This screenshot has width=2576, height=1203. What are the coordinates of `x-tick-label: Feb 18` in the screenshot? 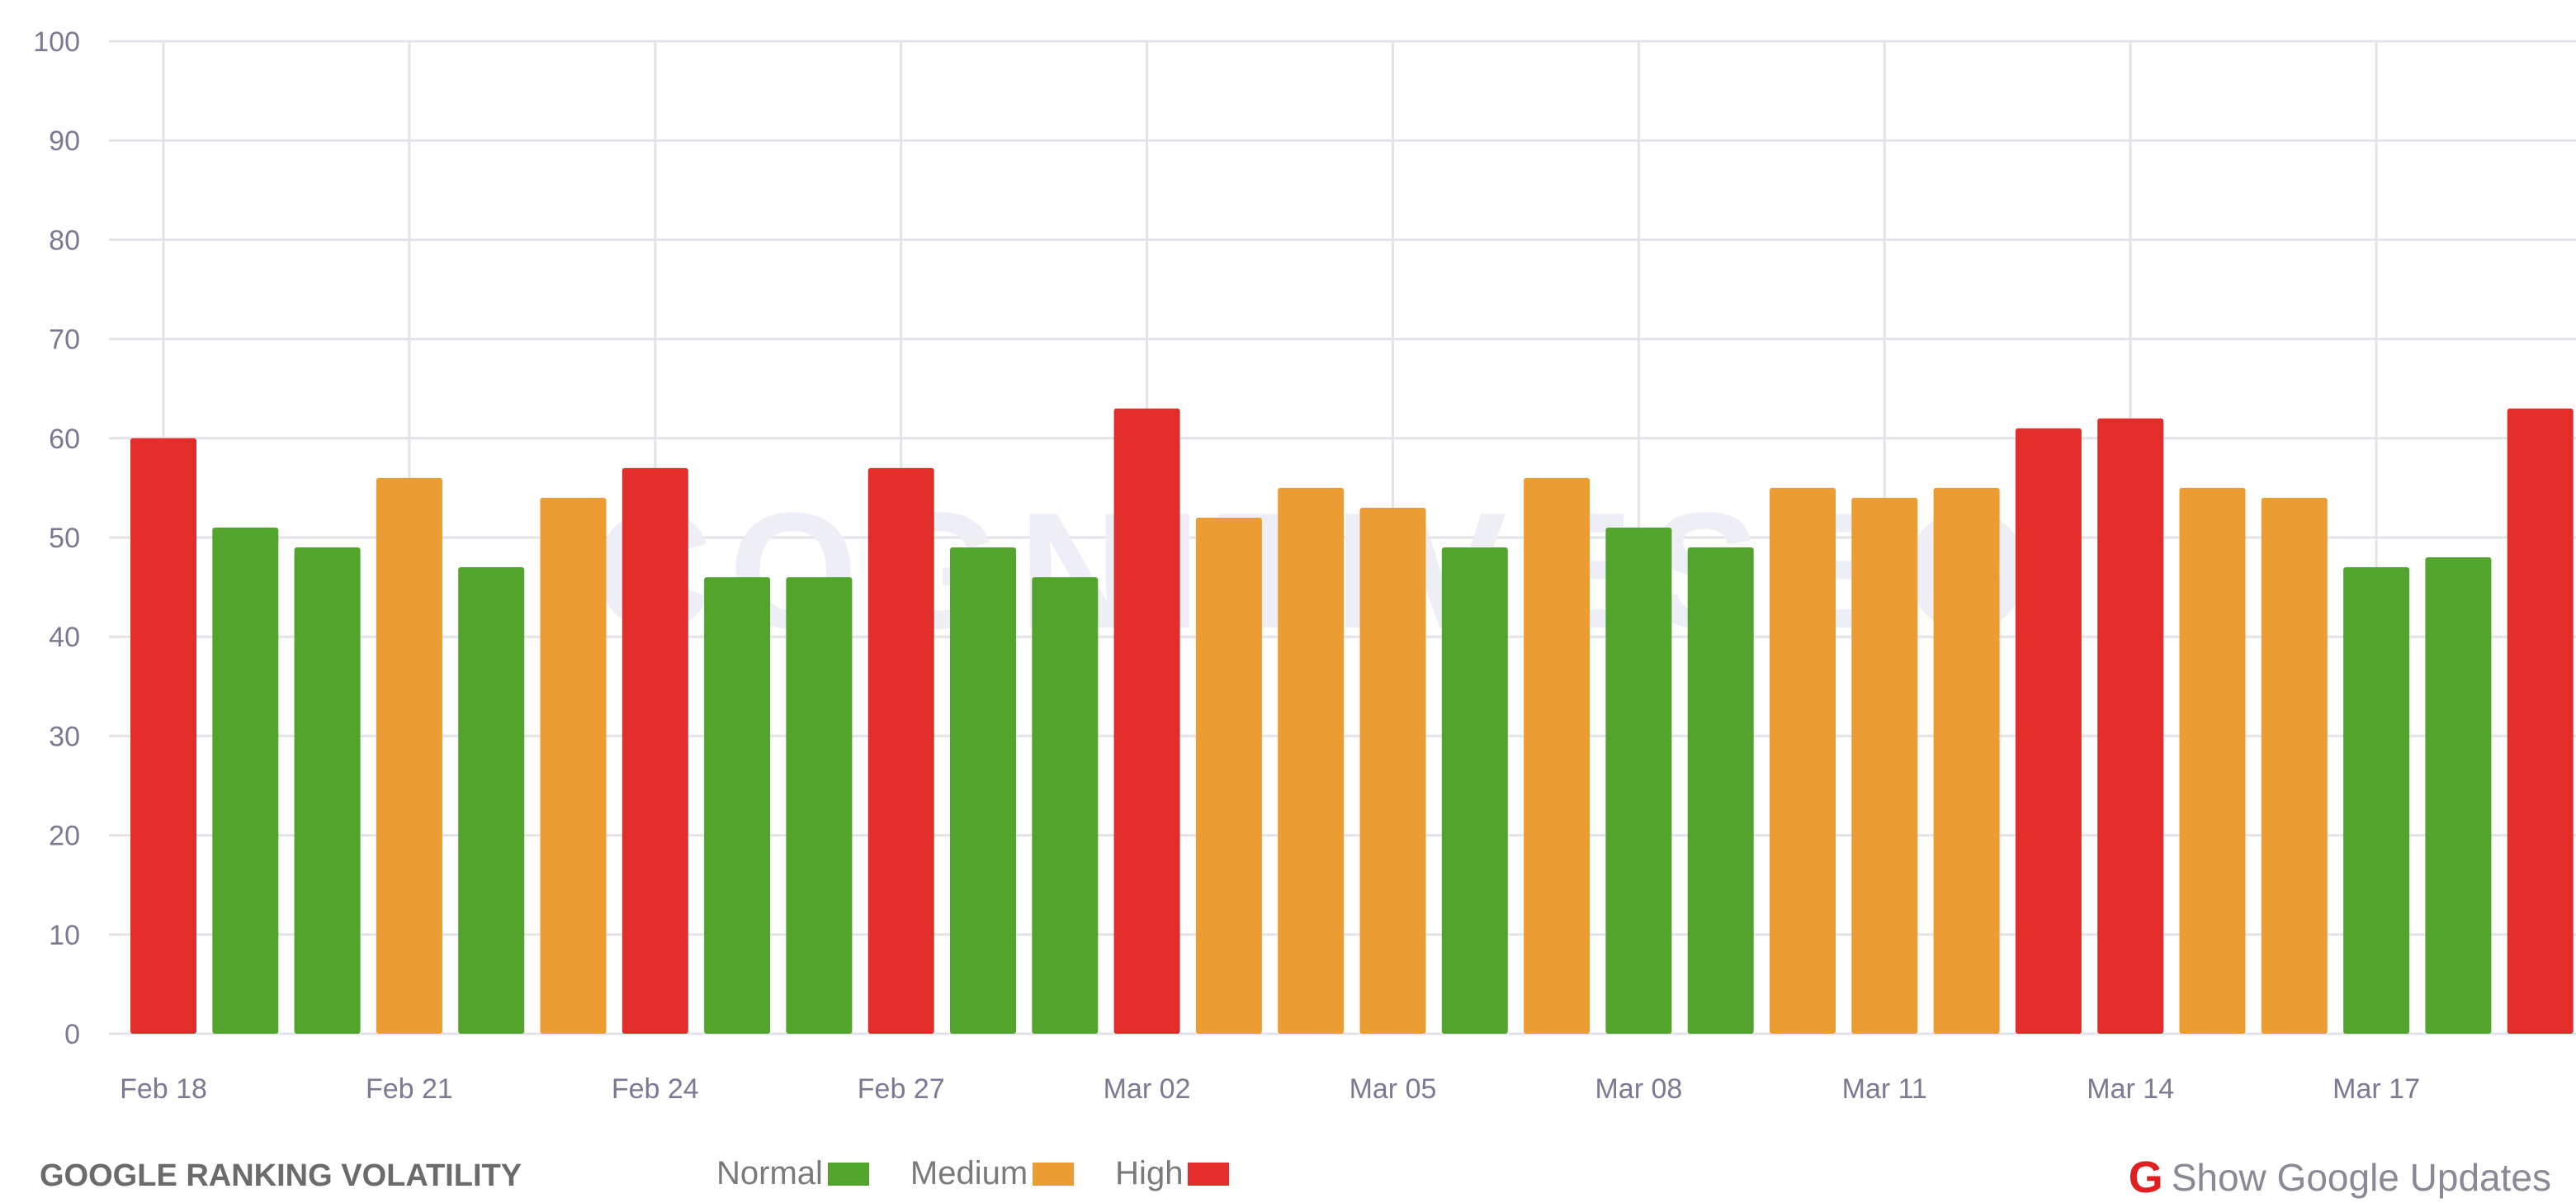 It's located at (163, 1089).